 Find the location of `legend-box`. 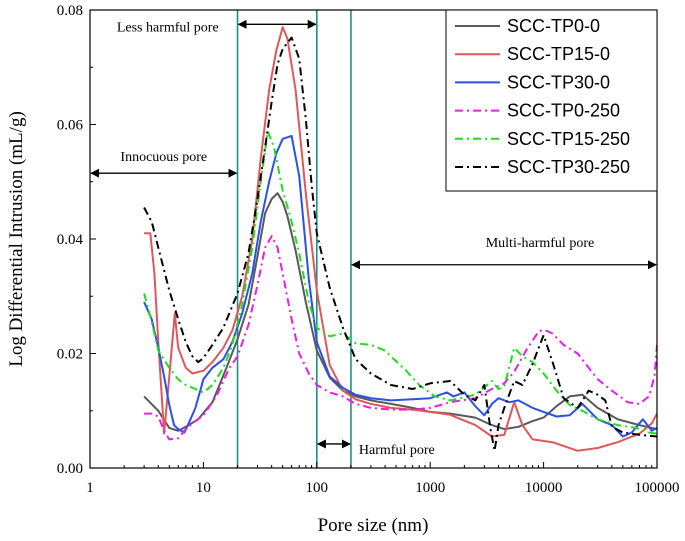

legend-box is located at coordinates (551, 100).